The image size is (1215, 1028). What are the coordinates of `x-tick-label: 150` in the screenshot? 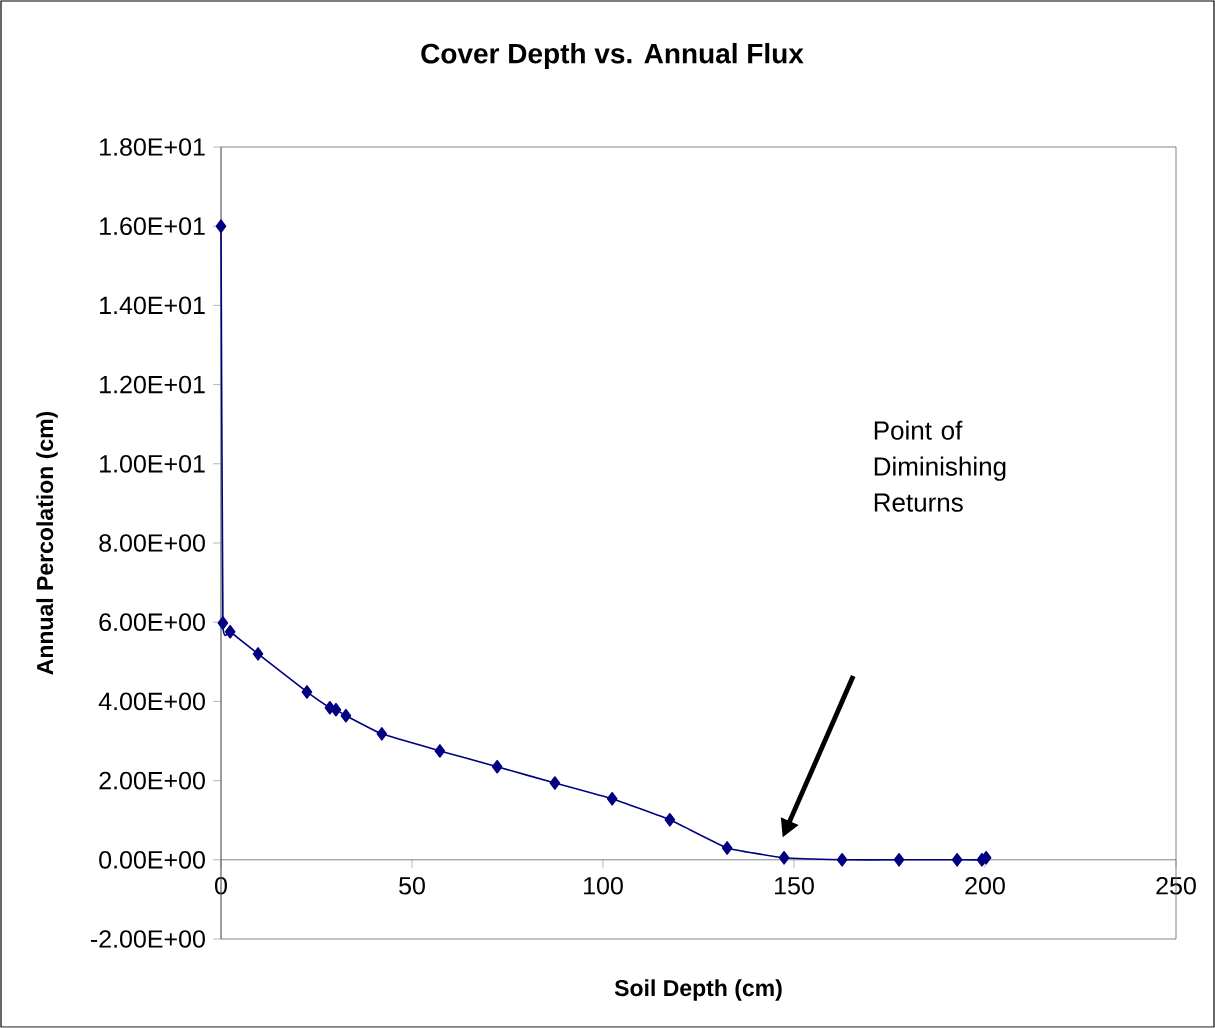 It's located at (794, 885).